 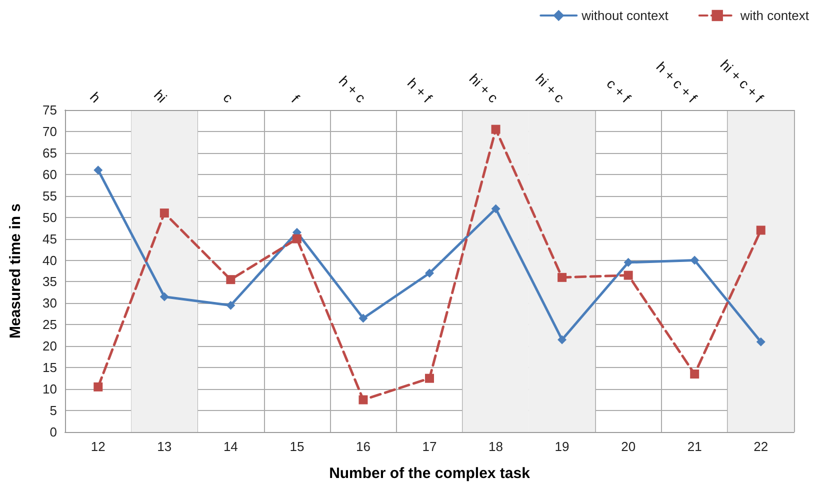 I want to click on y-tick-label: 45, so click(x=49, y=238).